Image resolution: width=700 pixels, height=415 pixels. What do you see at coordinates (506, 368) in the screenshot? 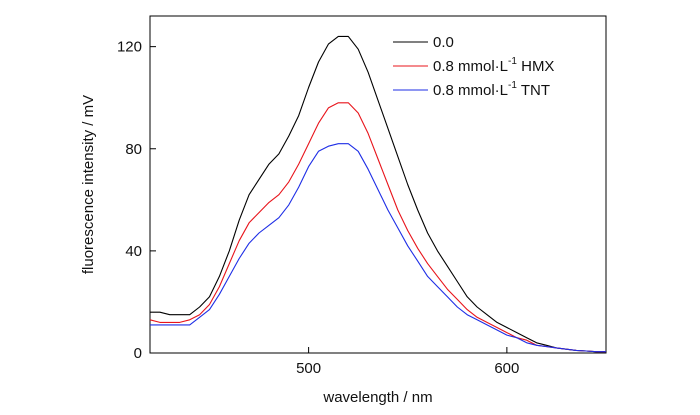
I see `x-tick-label: 600` at bounding box center [506, 368].